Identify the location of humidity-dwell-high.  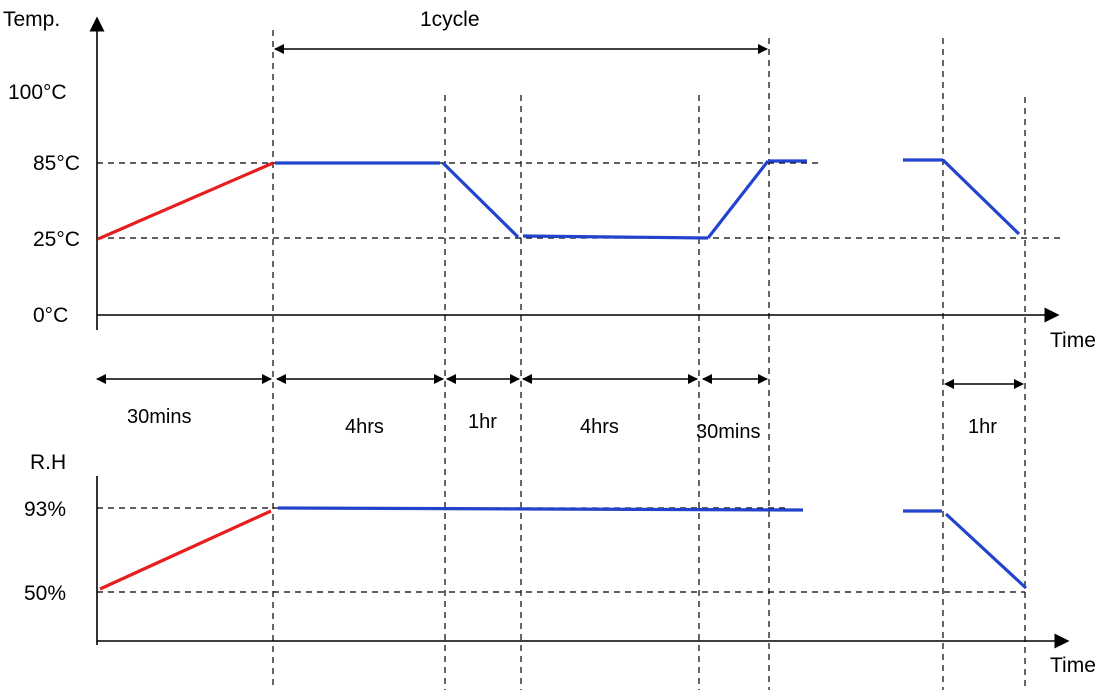
(540, 509).